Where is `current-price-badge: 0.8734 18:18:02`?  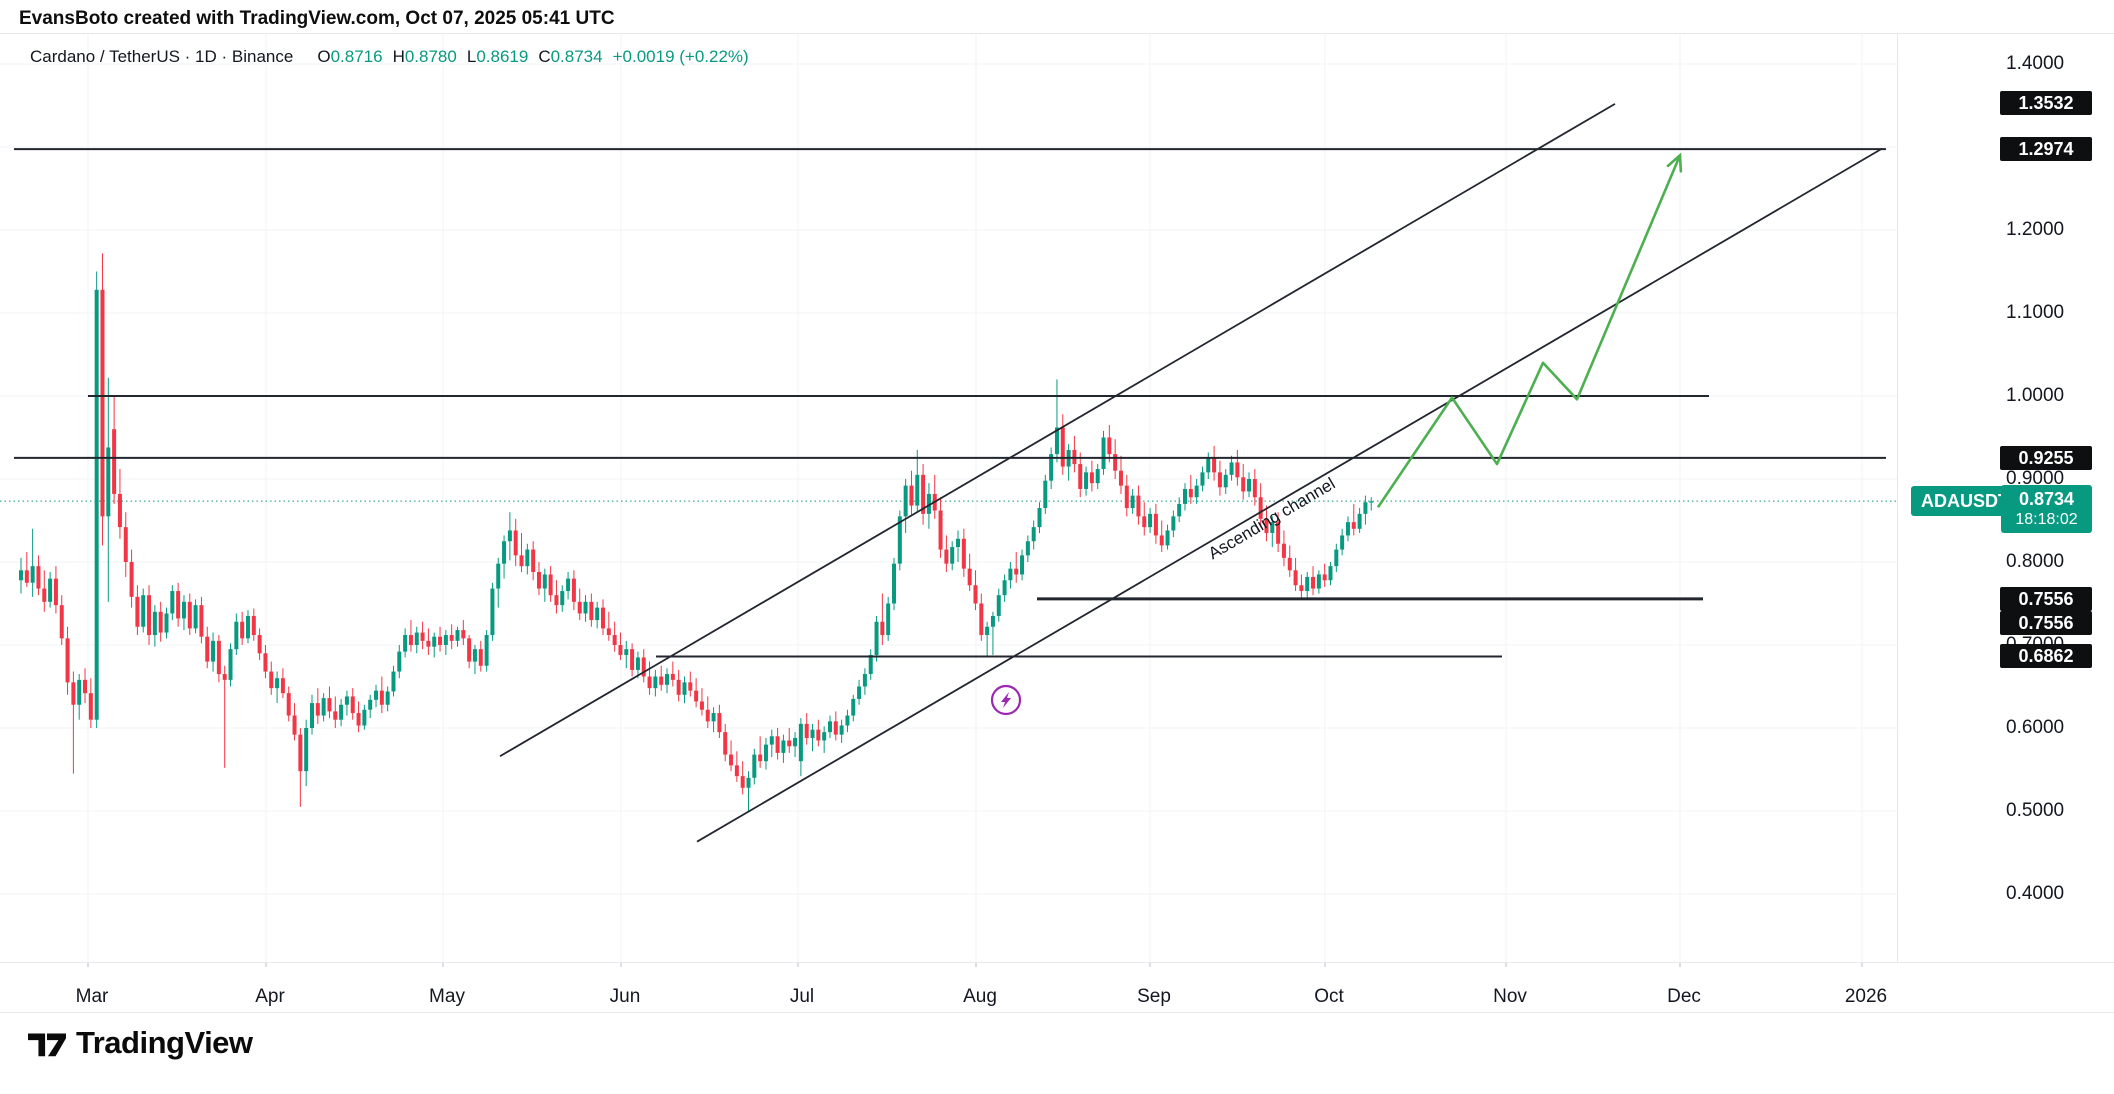 current-price-badge: 0.8734 18:18:02 is located at coordinates (2046, 509).